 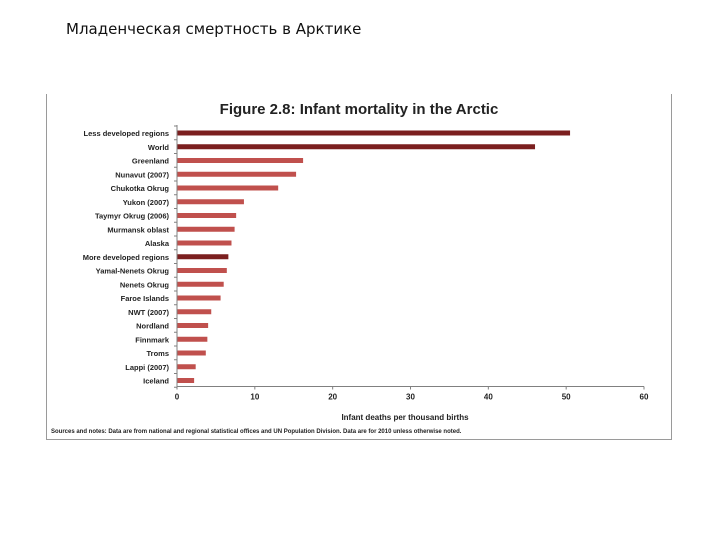 I want to click on category-label: World, so click(x=159, y=147).